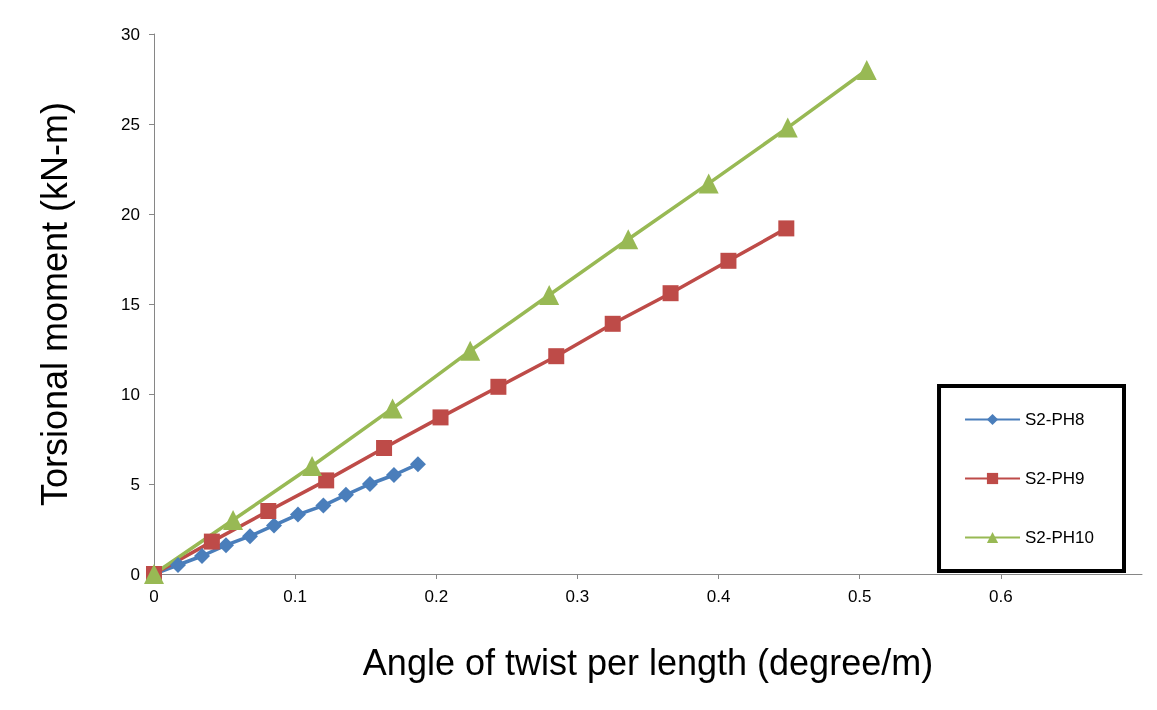 The image size is (1157, 710). I want to click on x-tick-label: 0.4, so click(718, 596).